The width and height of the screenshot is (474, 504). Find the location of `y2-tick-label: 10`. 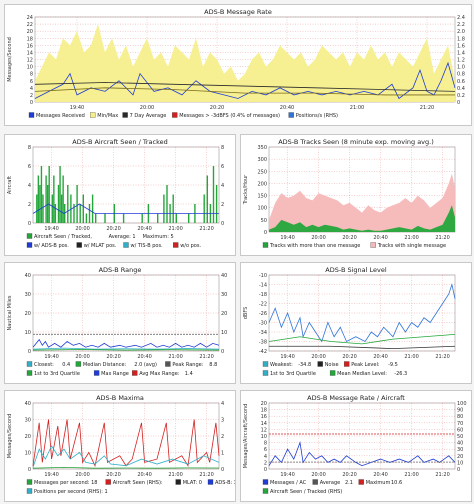

y2-tick-label: 10 is located at coordinates (460, 463).